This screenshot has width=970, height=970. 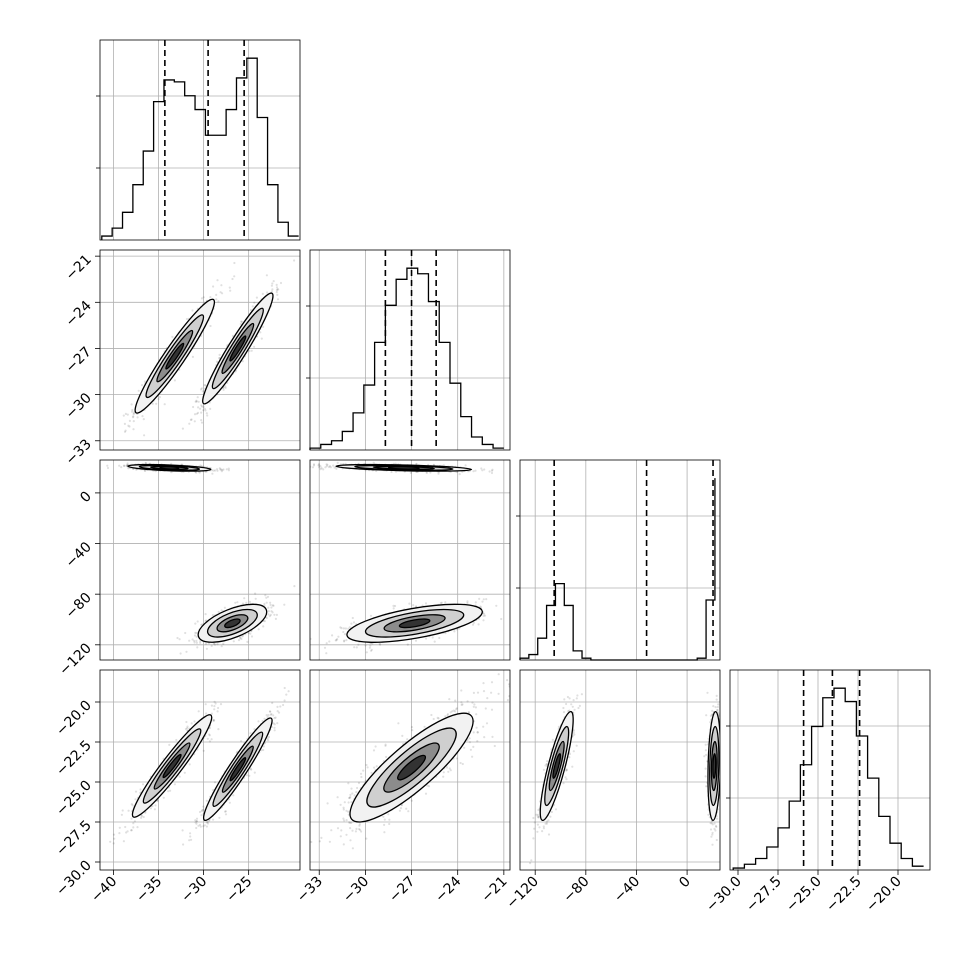 What do you see at coordinates (200, 148) in the screenshot?
I see `histogram-series` at bounding box center [200, 148].